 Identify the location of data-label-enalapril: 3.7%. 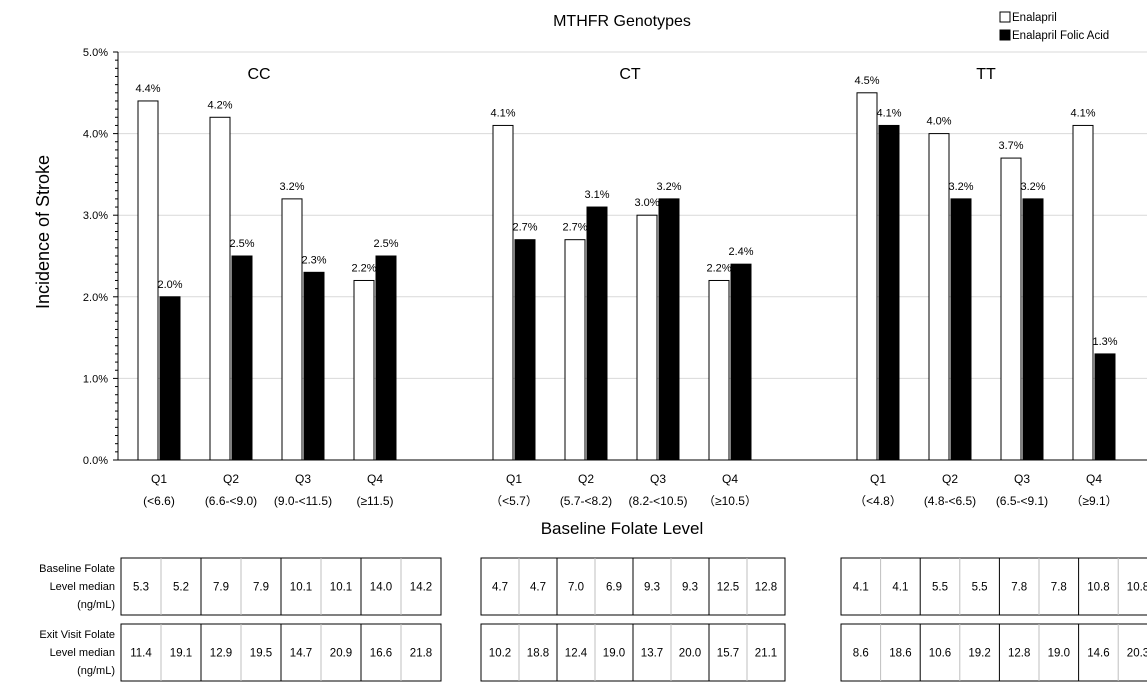
(1010, 146).